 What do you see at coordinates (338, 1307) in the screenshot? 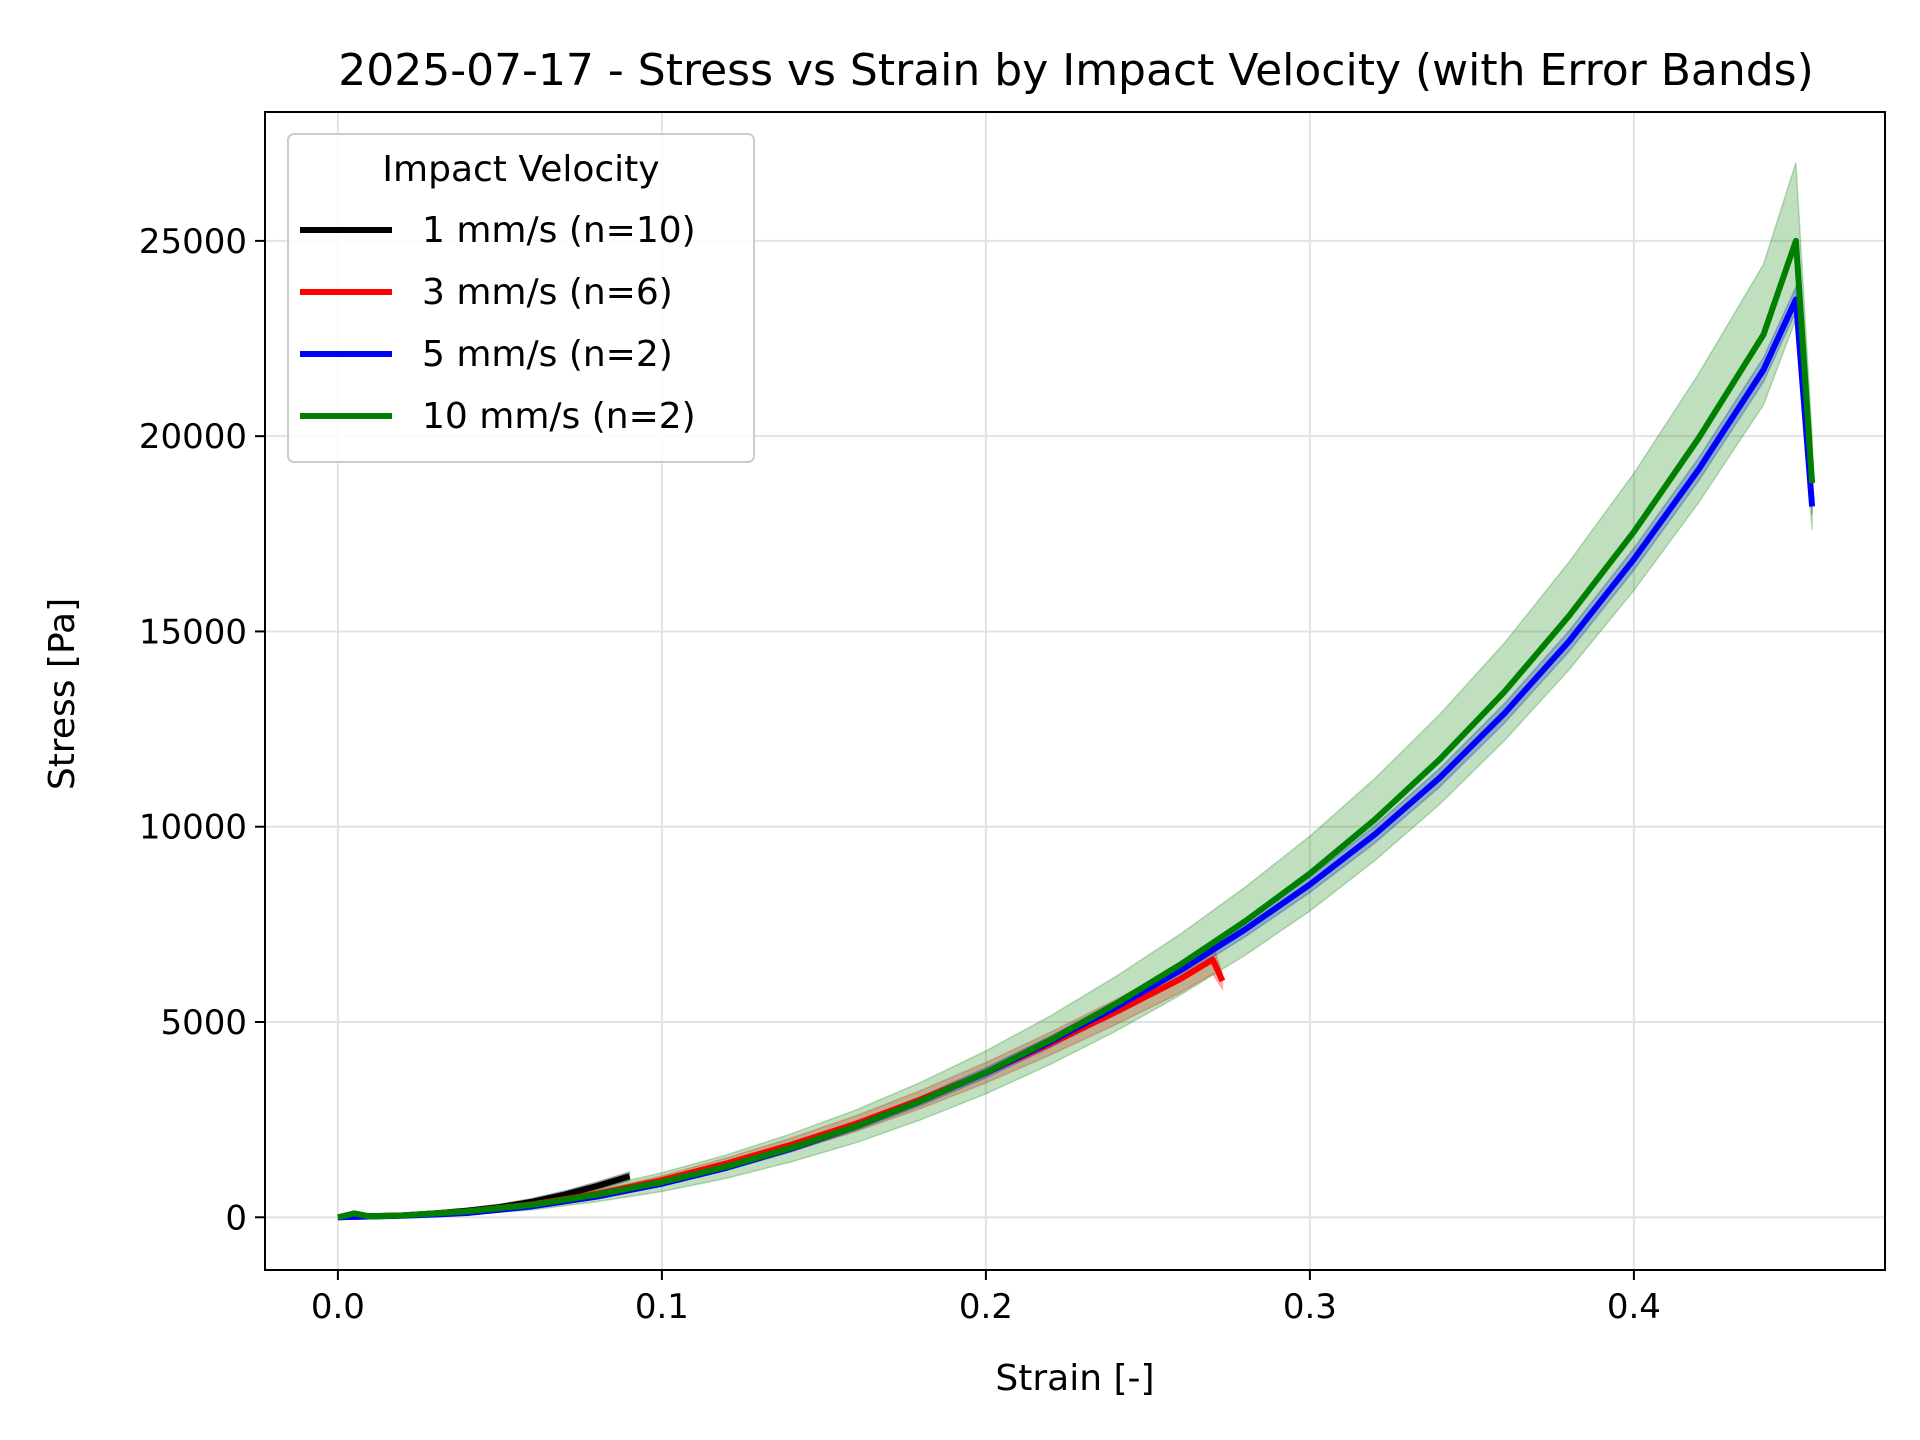
I see `x-tick-label: 0.0` at bounding box center [338, 1307].